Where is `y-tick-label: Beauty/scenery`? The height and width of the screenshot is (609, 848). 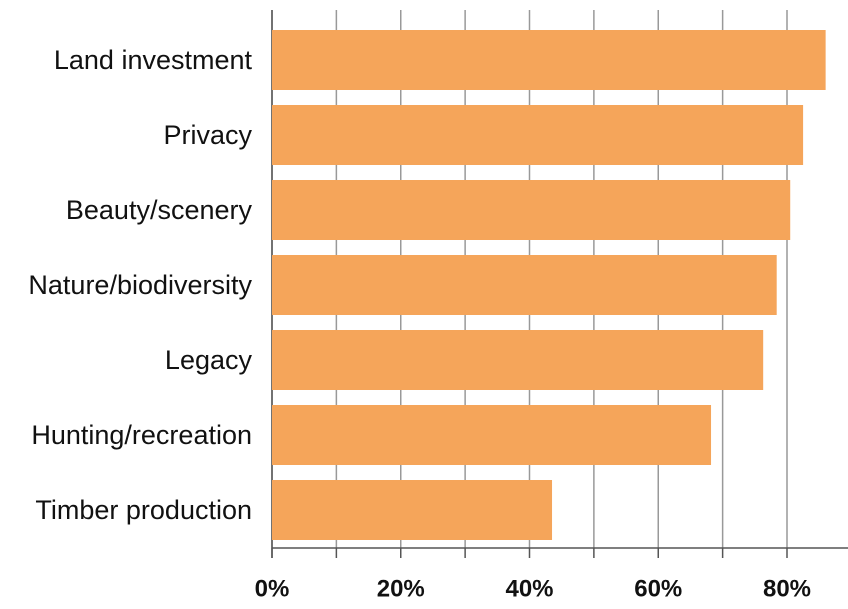 y-tick-label: Beauty/scenery is located at coordinates (159, 210).